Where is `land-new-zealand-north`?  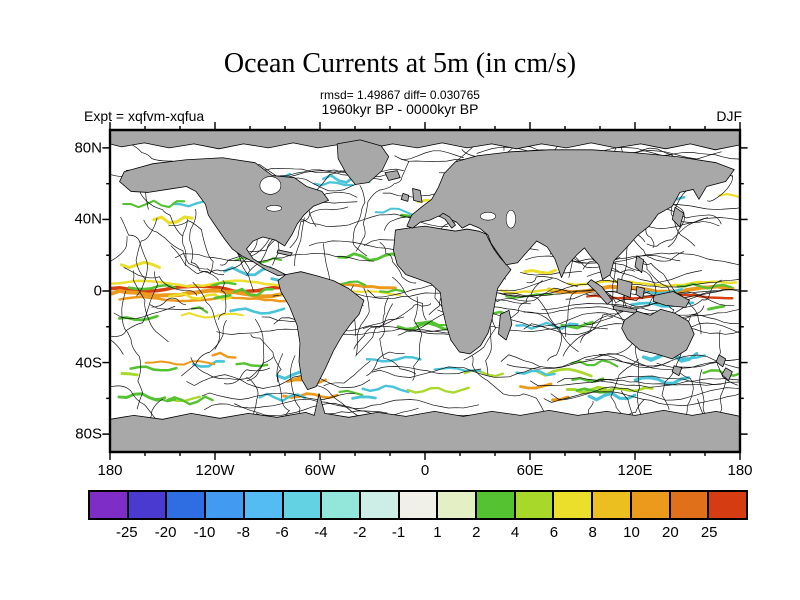 land-new-zealand-north is located at coordinates (721, 361).